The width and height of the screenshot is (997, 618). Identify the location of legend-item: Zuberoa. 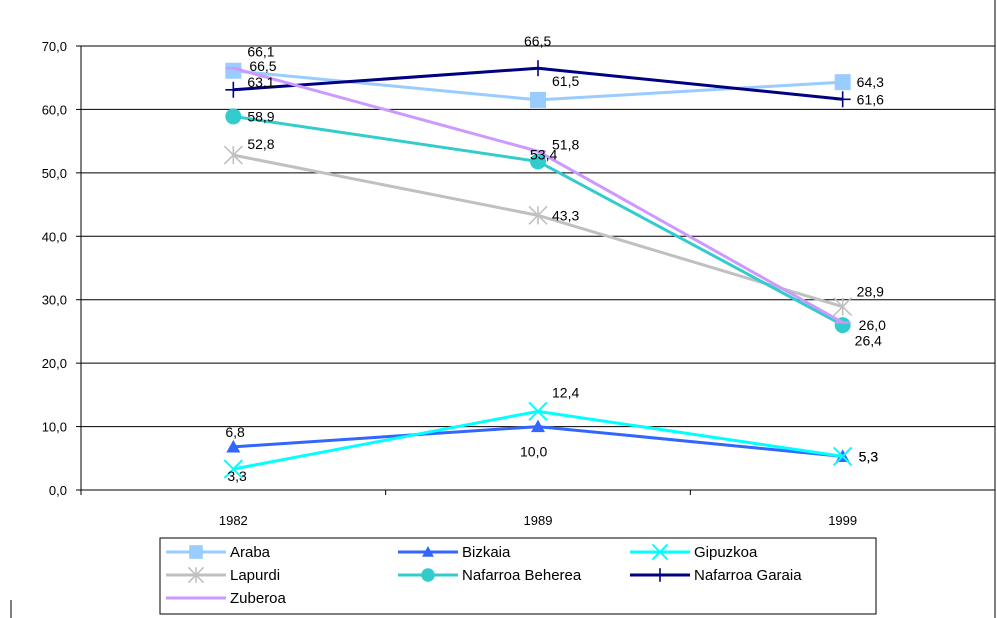
(226, 598).